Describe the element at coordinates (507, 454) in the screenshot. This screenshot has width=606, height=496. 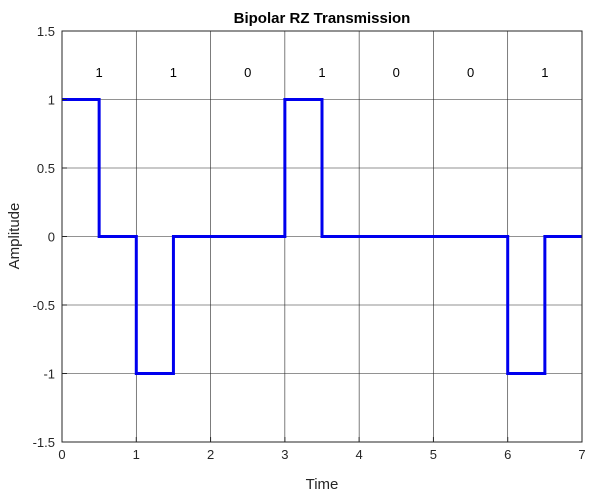
I see `x-tick-label: 6` at that location.